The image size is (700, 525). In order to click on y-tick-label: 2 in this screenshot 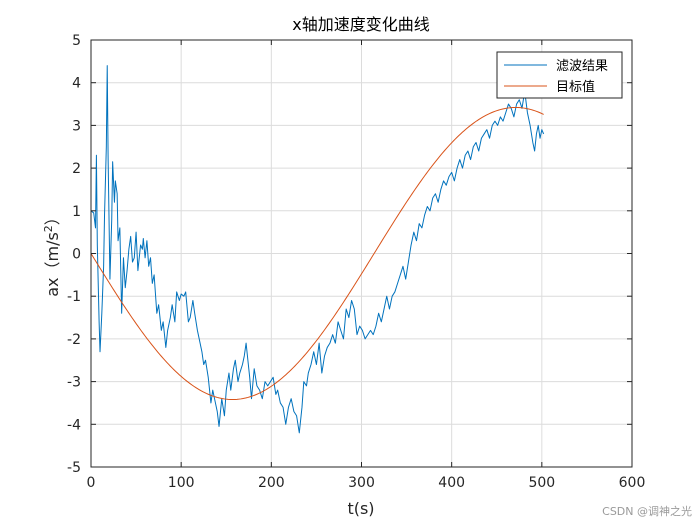, I will do `click(76, 169)`.